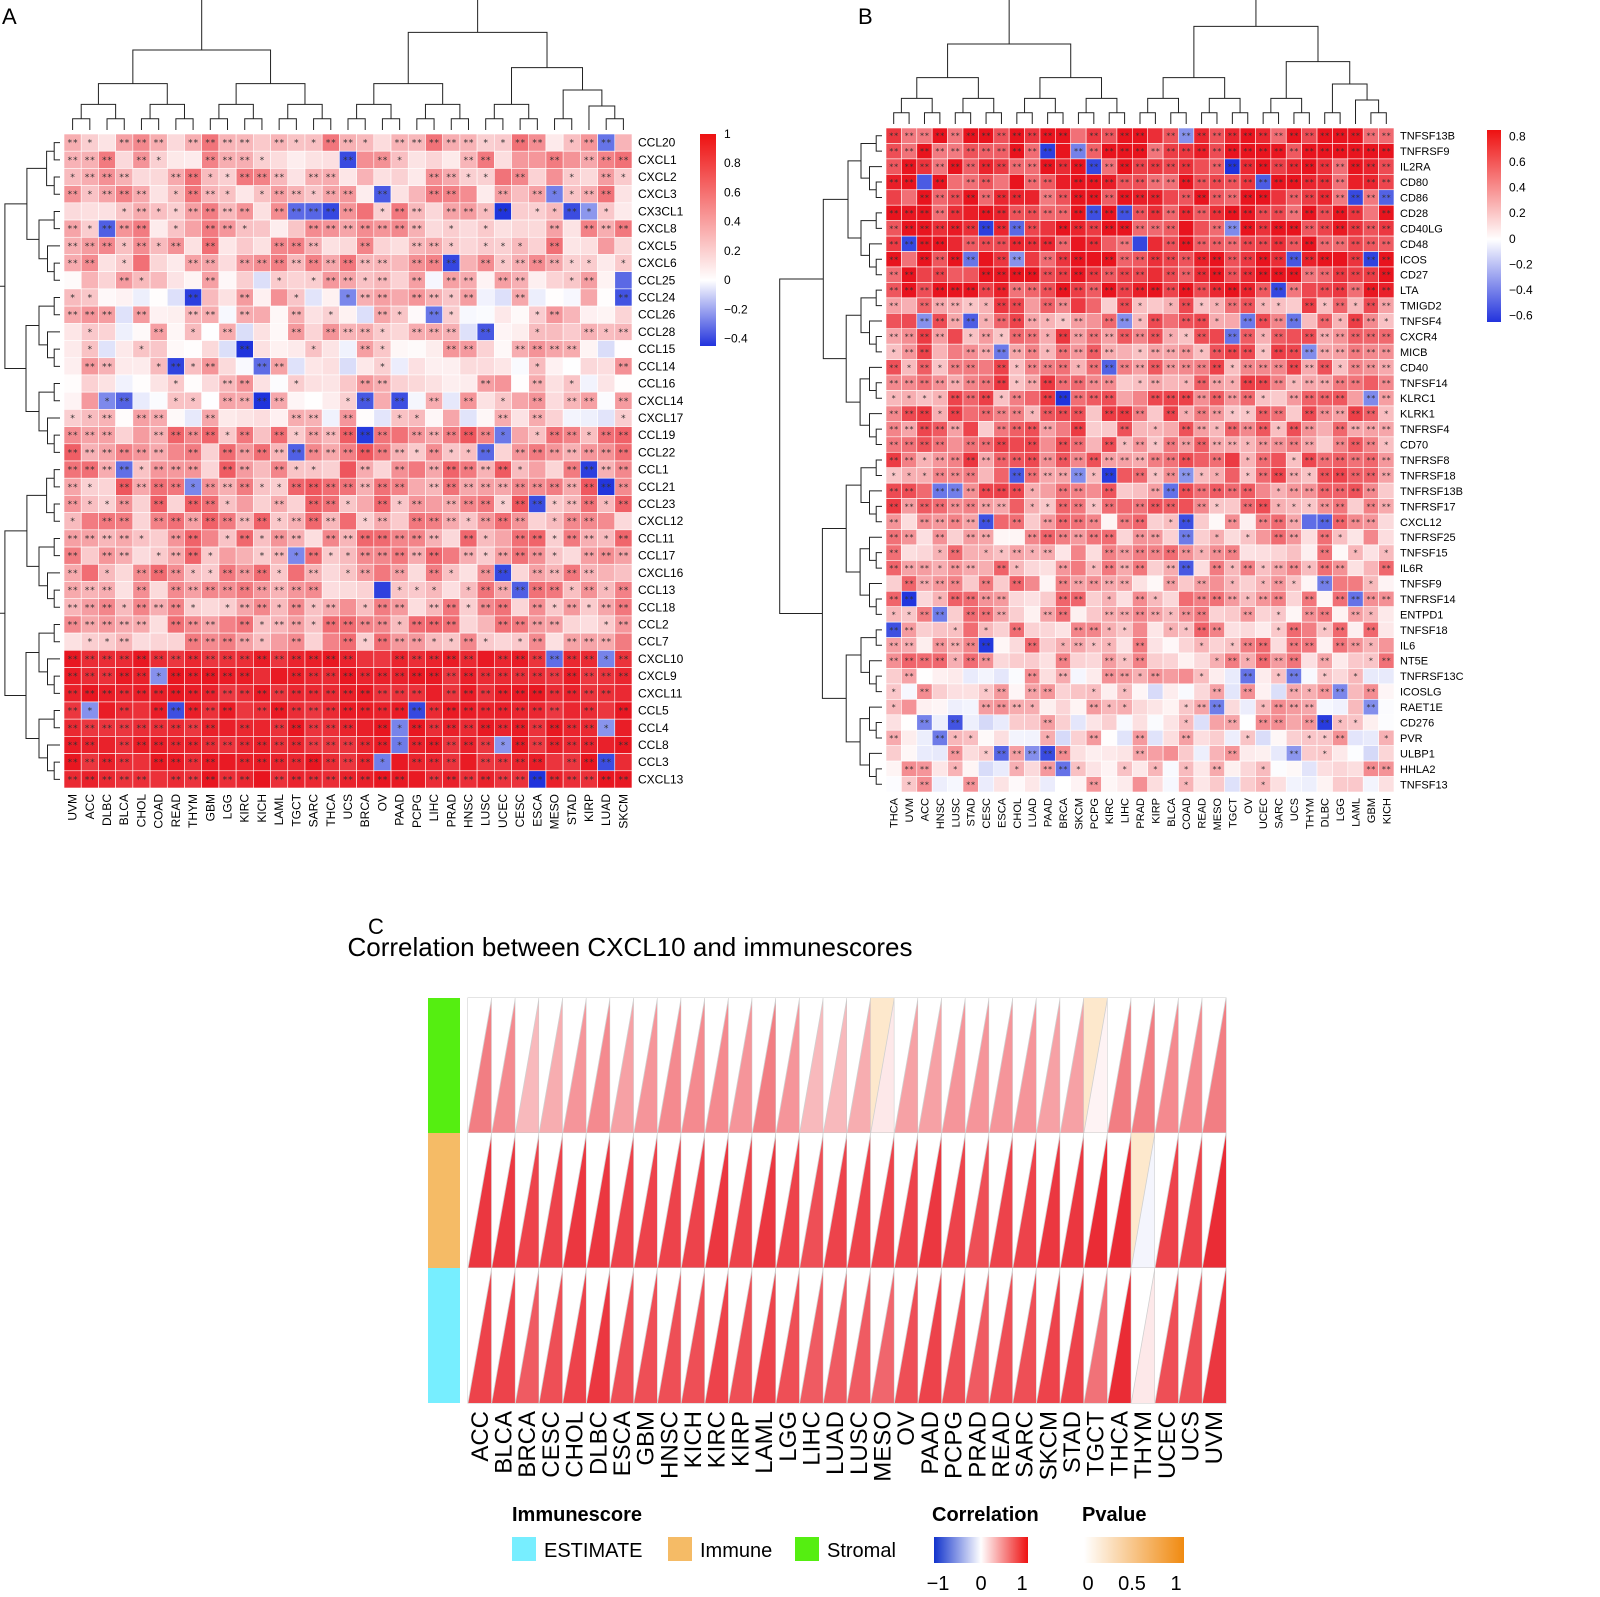 The height and width of the screenshot is (1597, 1600). What do you see at coordinates (827, 1200) in the screenshot?
I see `panel-c-heatmap` at bounding box center [827, 1200].